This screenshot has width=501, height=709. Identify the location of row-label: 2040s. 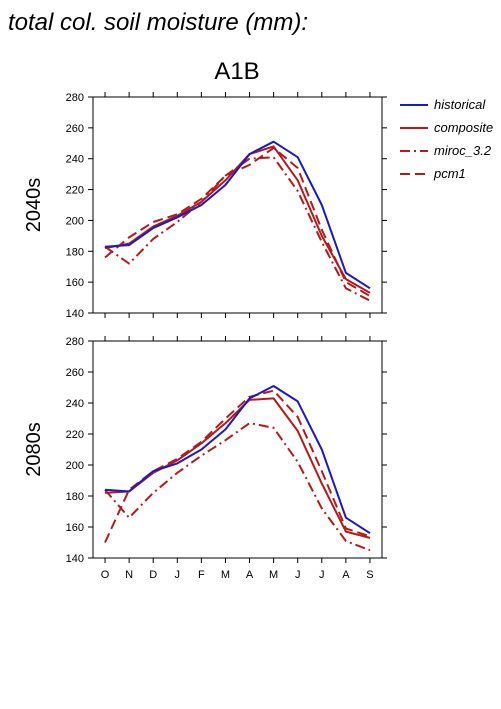
(34, 205).